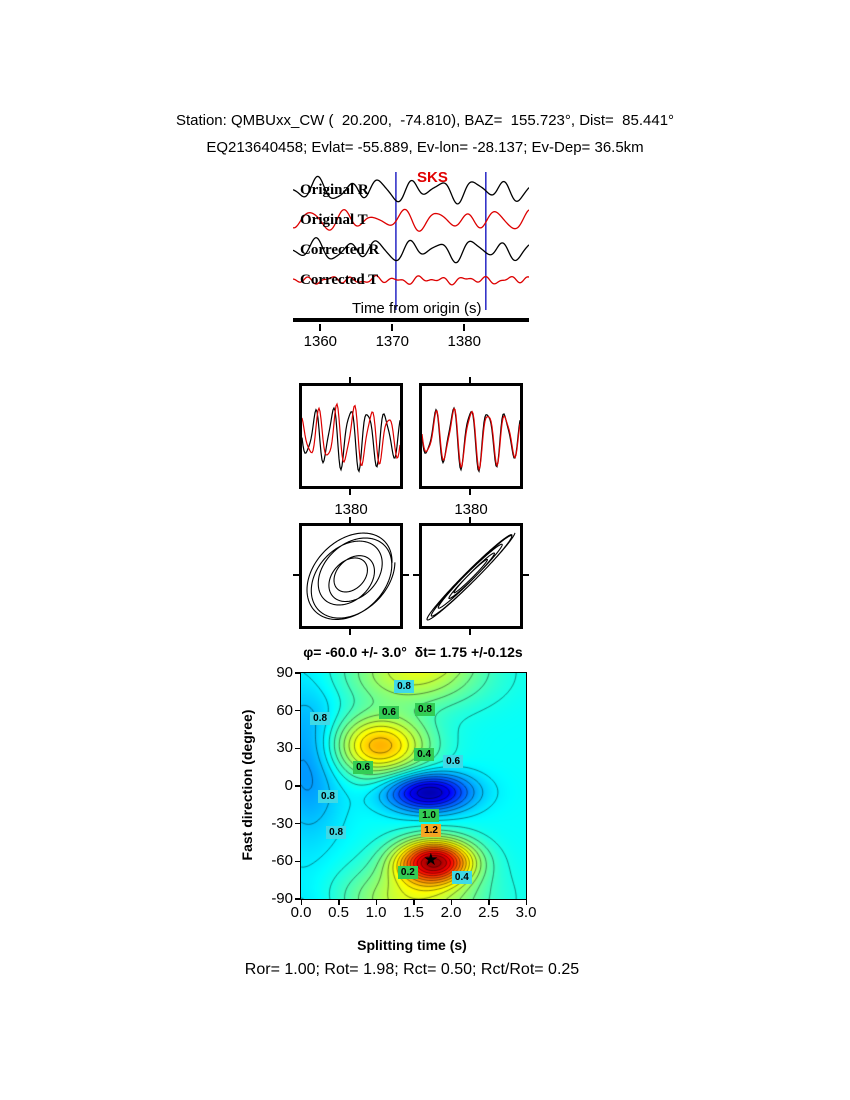  I want to click on y-axis-tick-label: -60, so click(282, 861).